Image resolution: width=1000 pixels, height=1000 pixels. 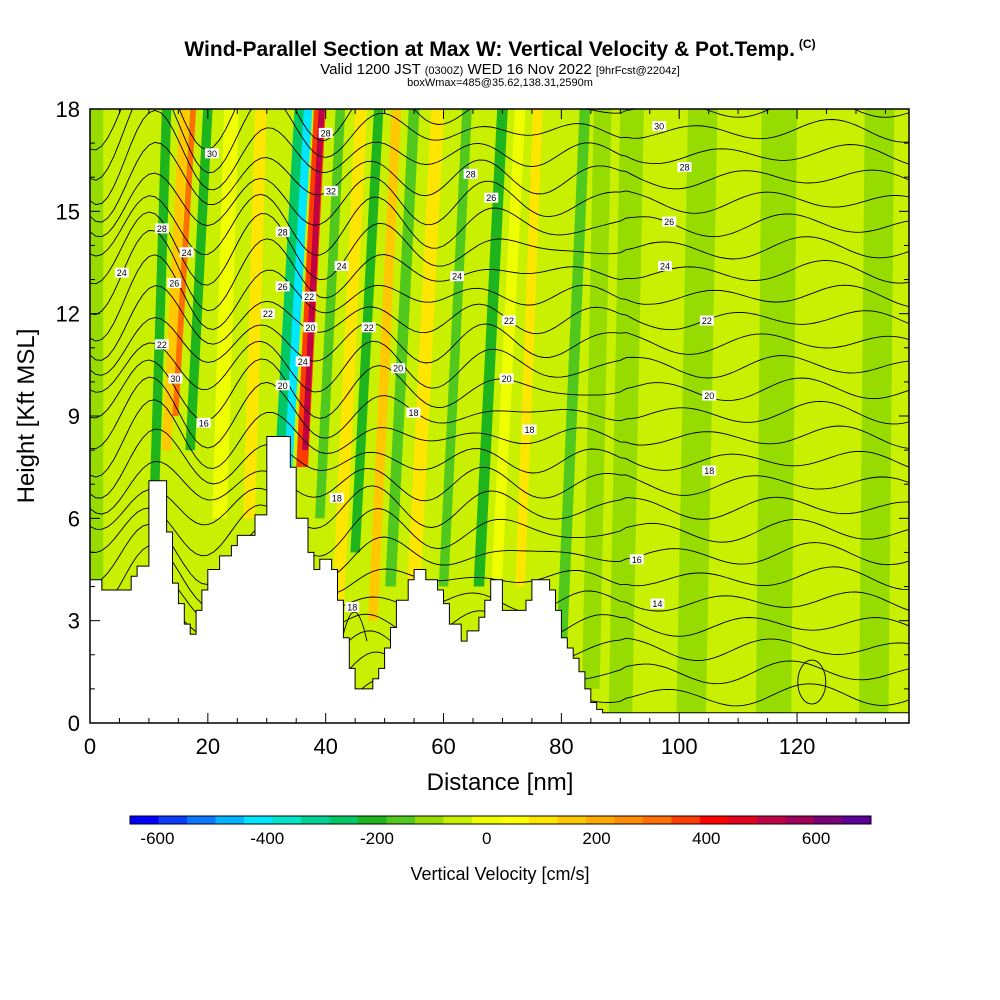 I want to click on x-tick-label: 60, so click(x=443, y=746).